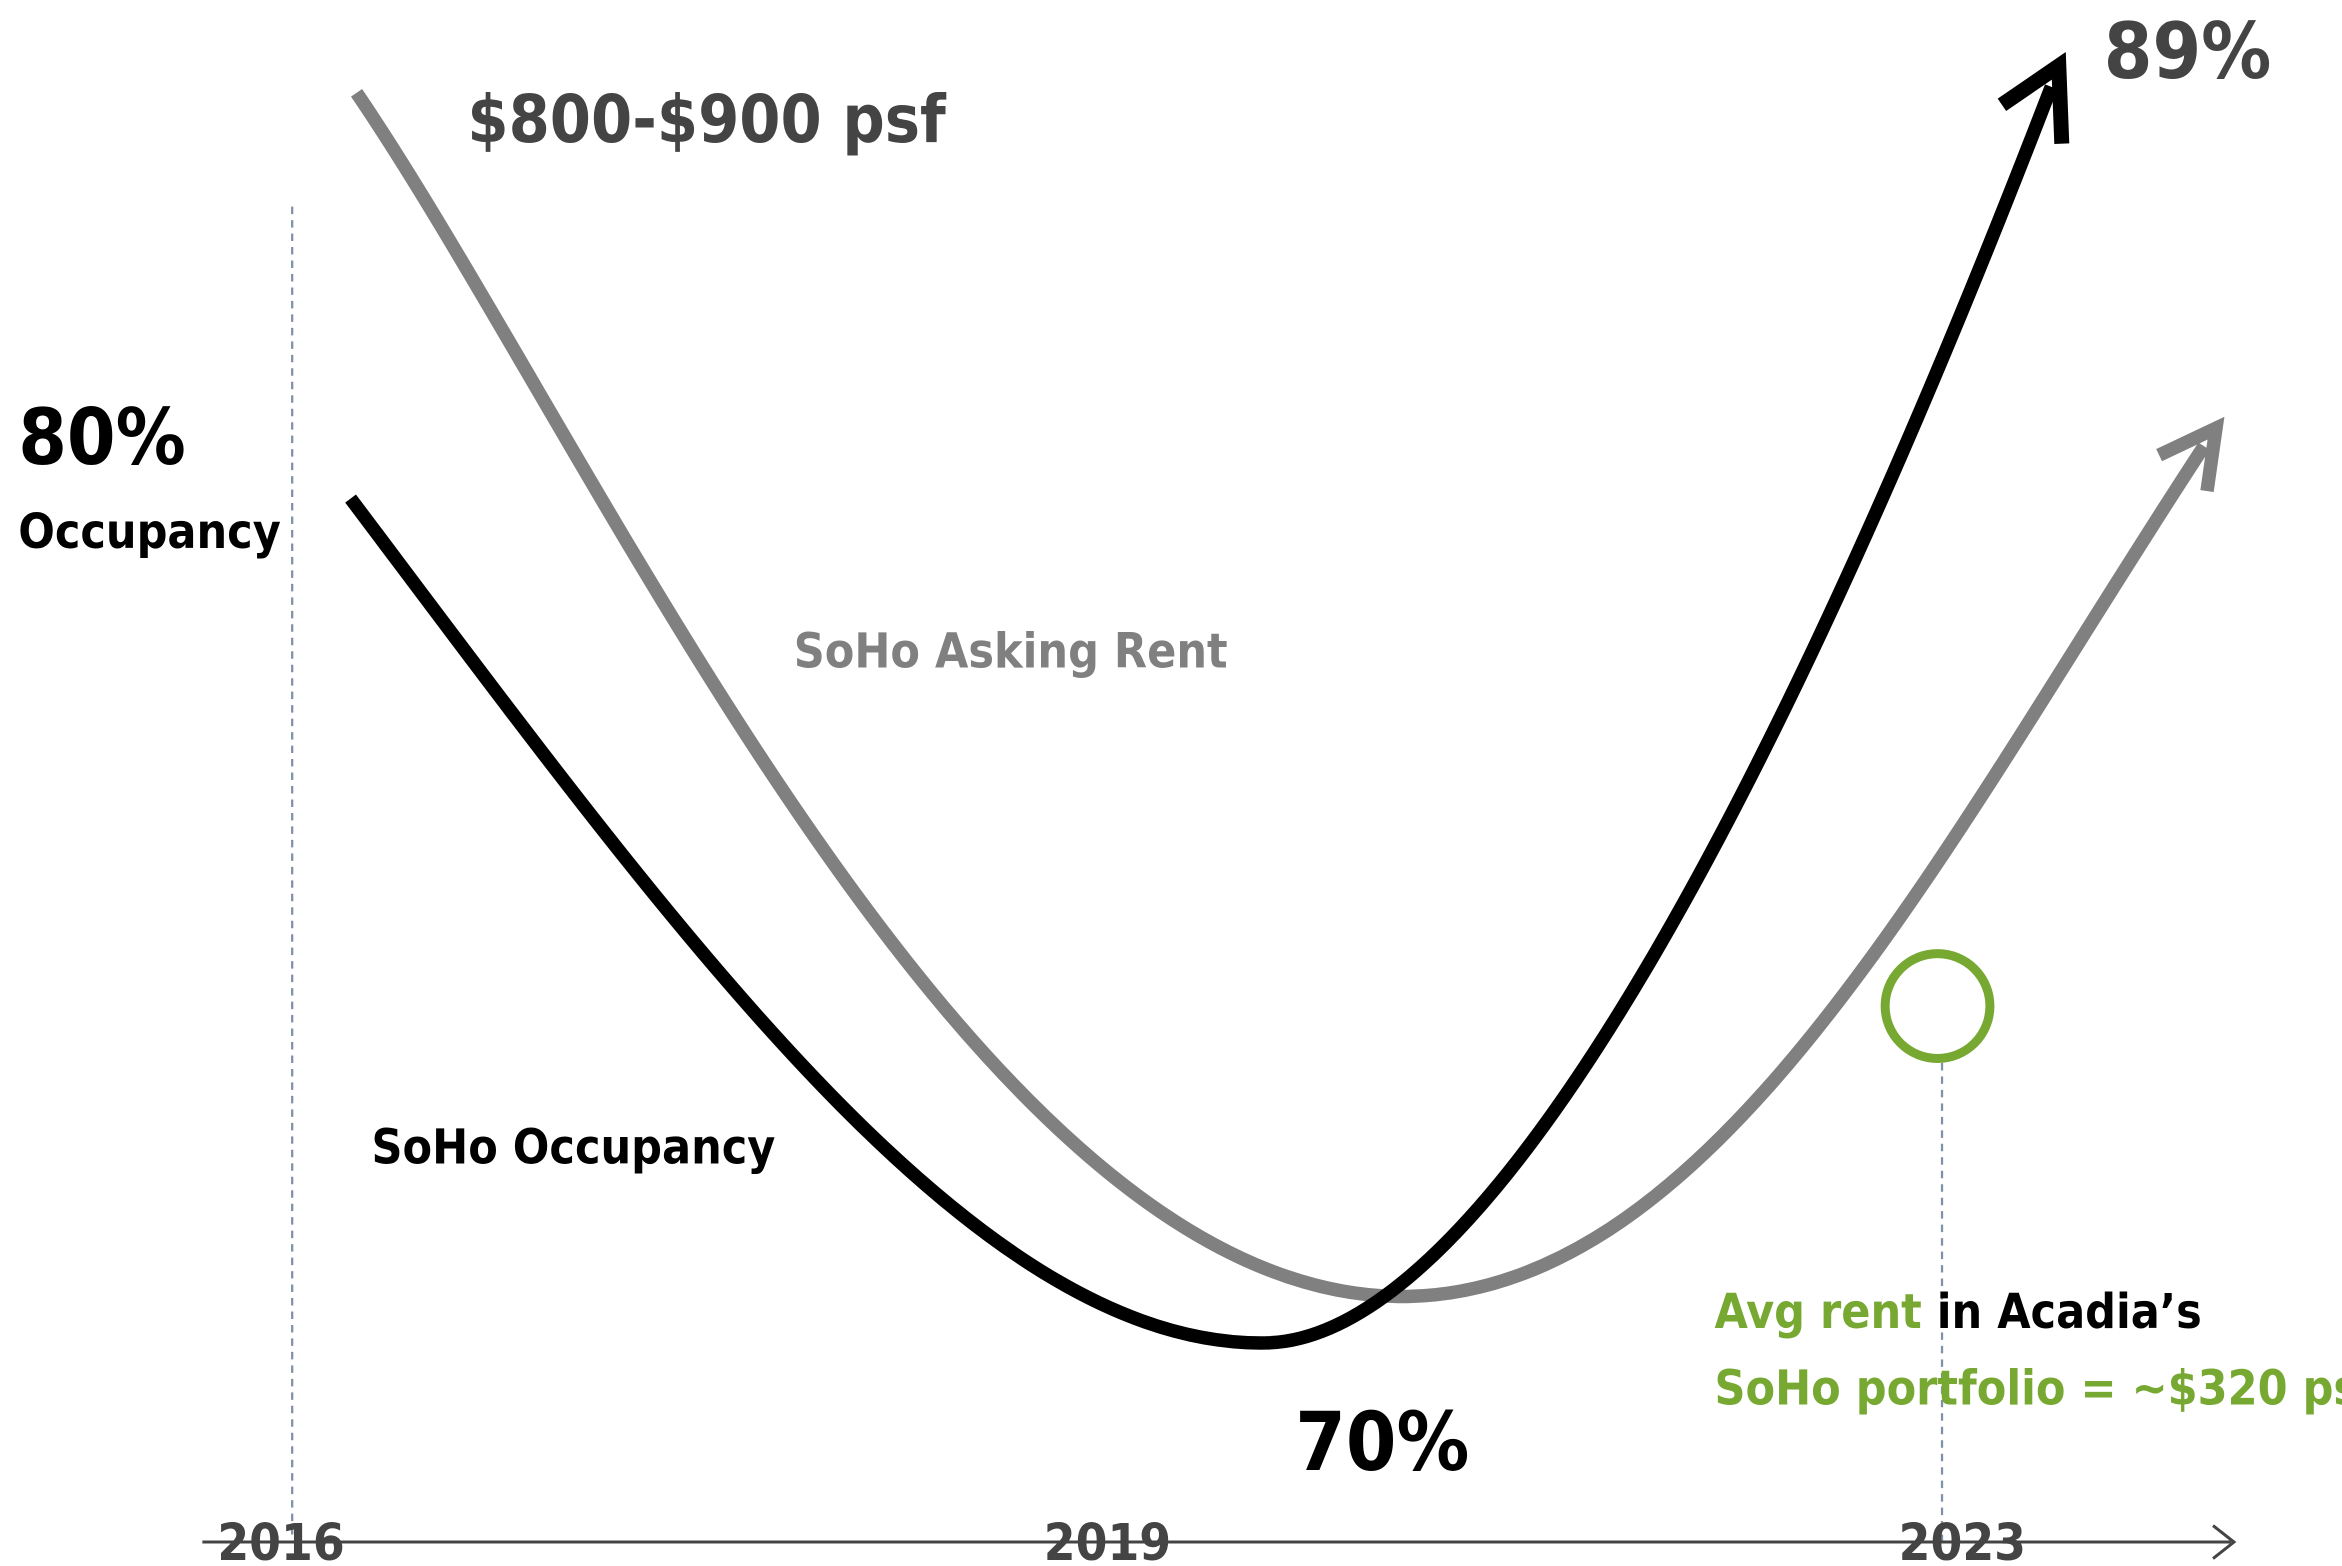  What do you see at coordinates (149, 532) in the screenshot?
I see `start-occupancy-label: Occupancy` at bounding box center [149, 532].